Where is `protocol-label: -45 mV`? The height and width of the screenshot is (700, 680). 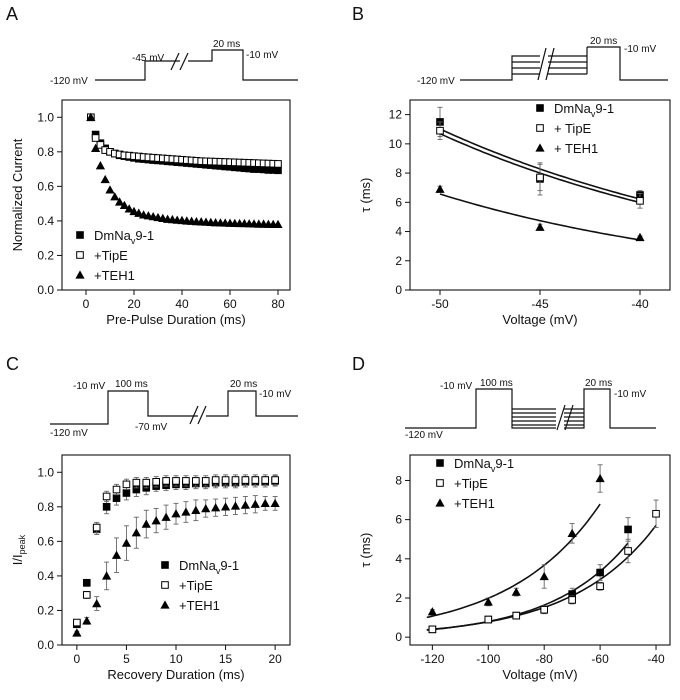 protocol-label: -45 mV is located at coordinates (148, 58).